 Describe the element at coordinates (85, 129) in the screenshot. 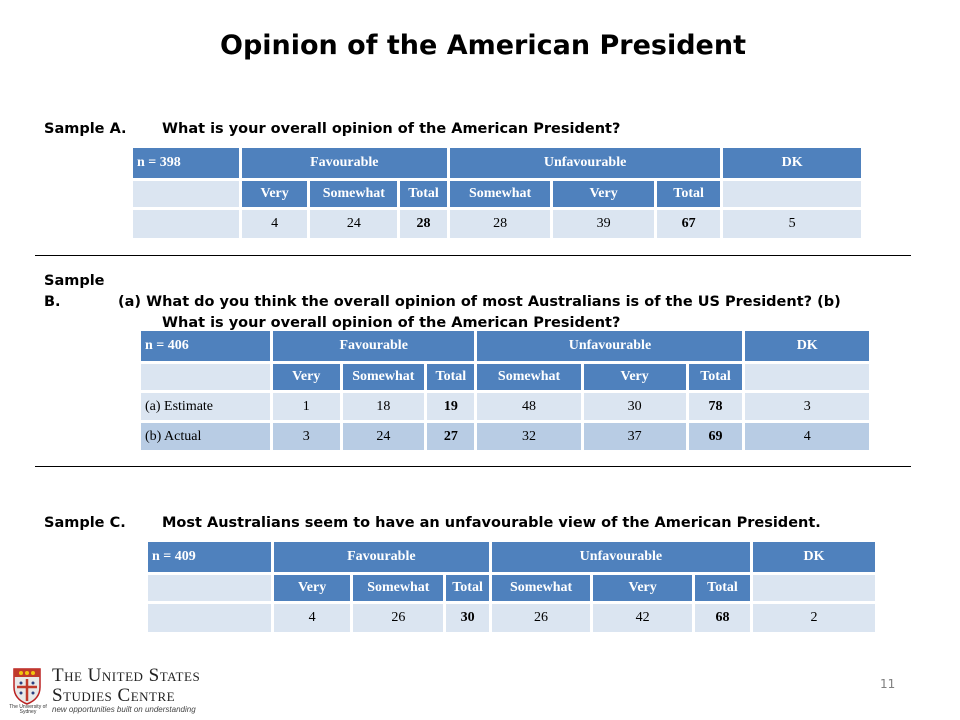

I see `sample-a-label: Sample A.` at that location.